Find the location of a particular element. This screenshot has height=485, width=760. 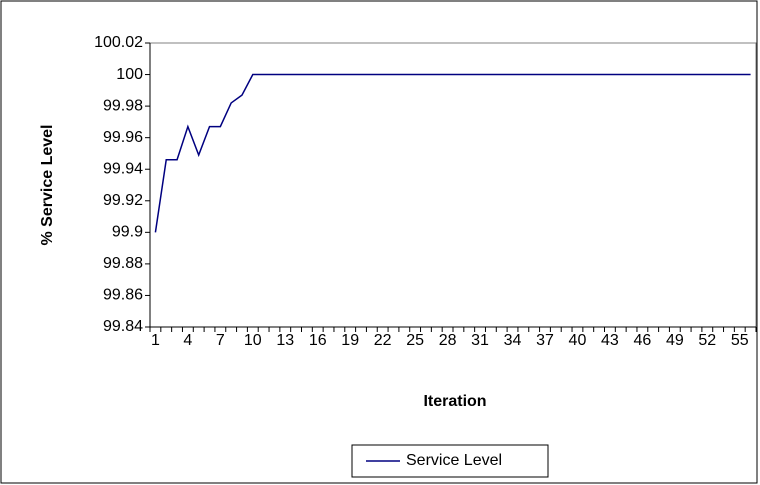

y-tick-label: 99.96 is located at coordinates (123, 137).